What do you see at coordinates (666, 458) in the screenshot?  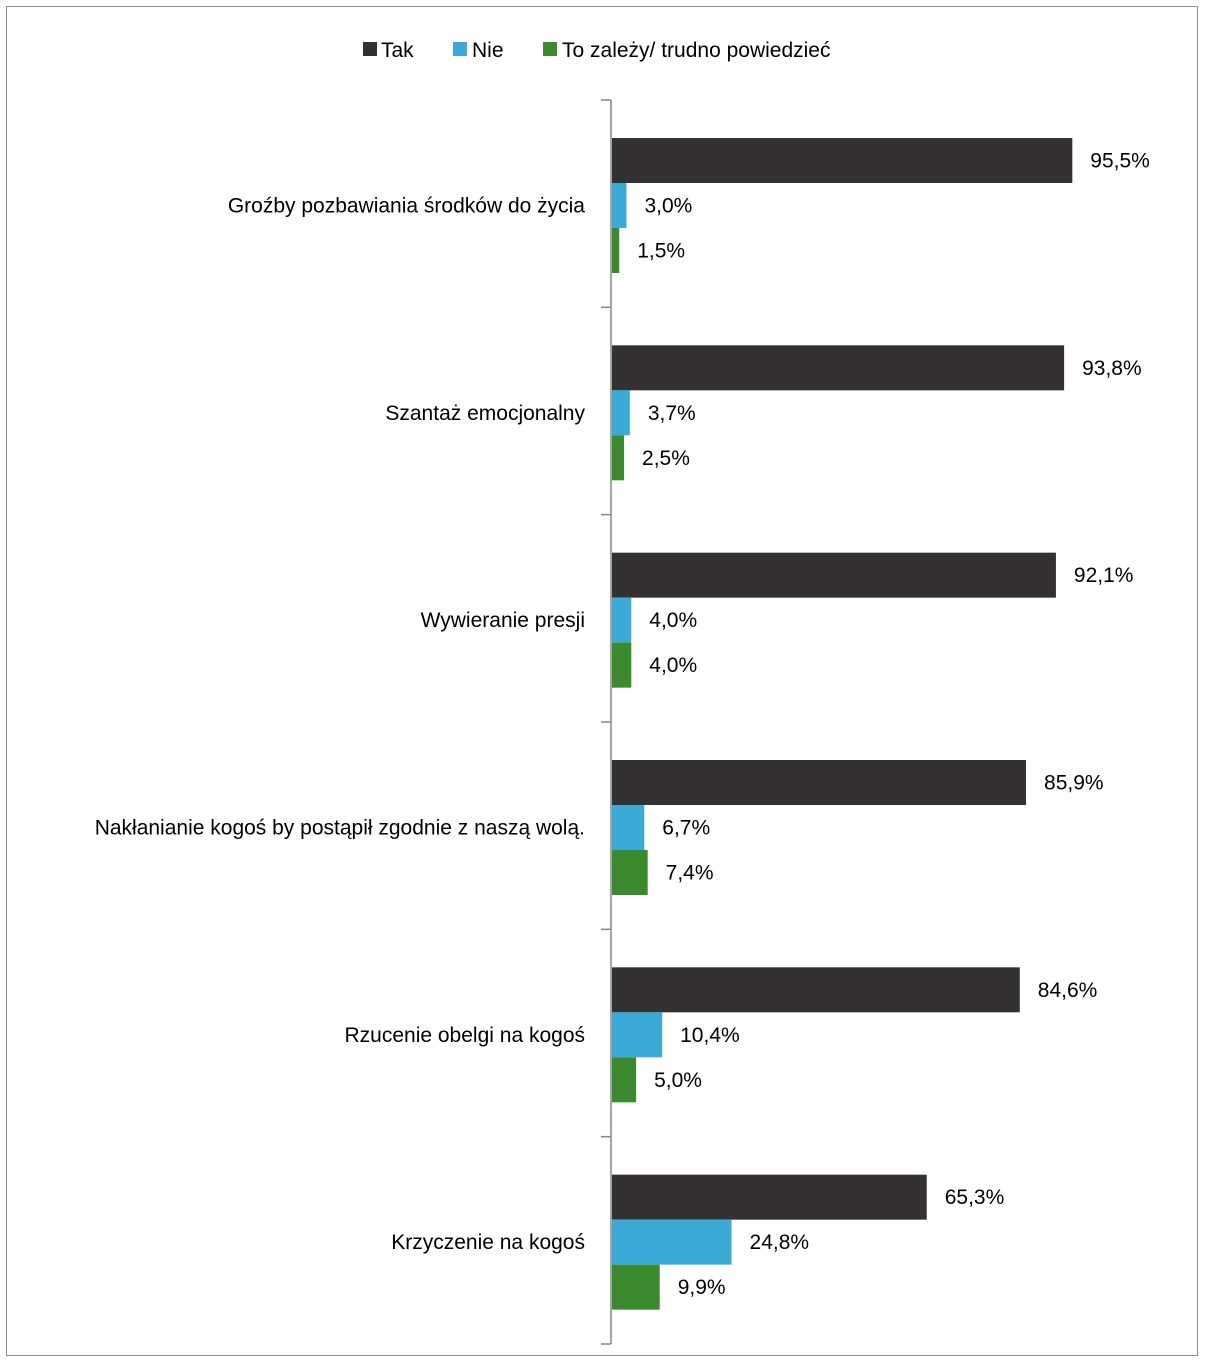 I see `data-label-2-1: 2,5%` at bounding box center [666, 458].